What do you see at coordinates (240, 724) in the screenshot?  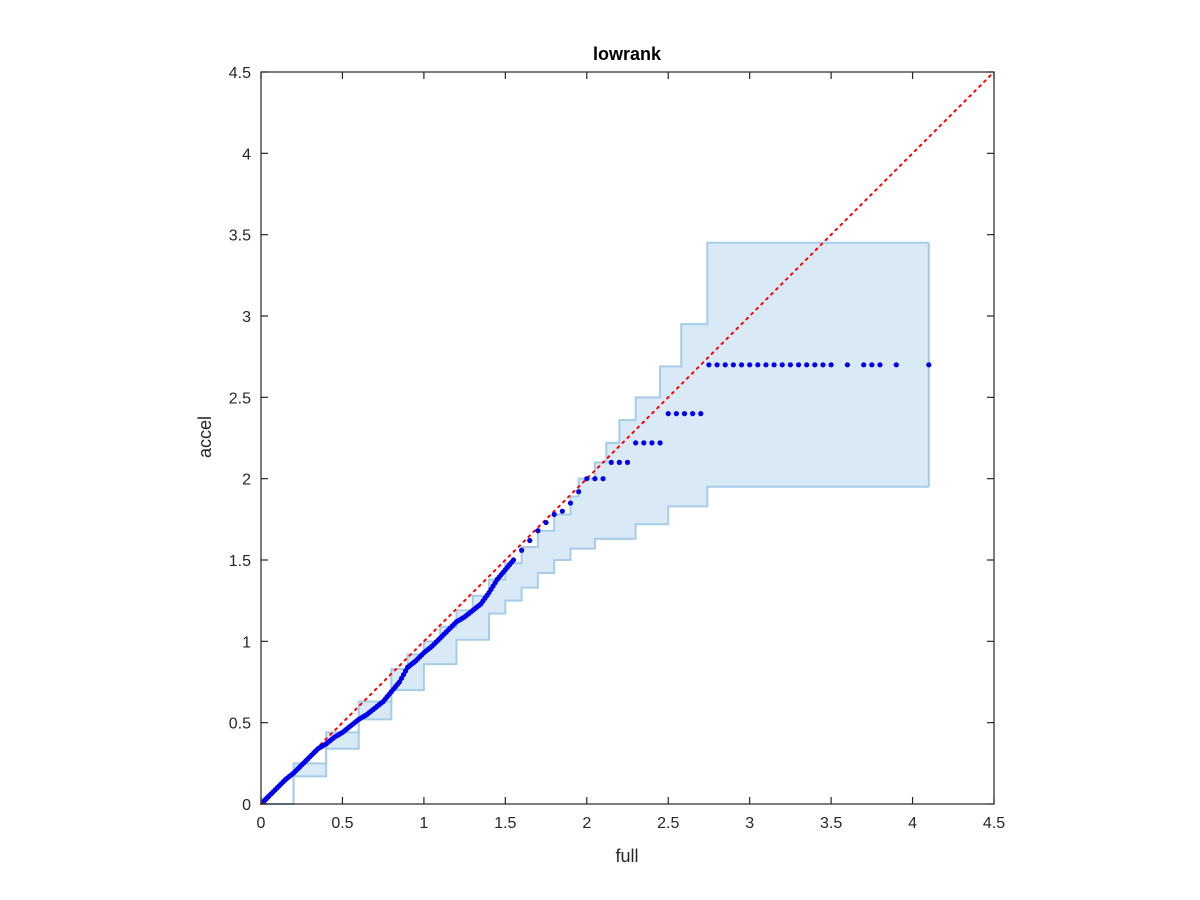 I see `y-tick-label: 0.5` at bounding box center [240, 724].